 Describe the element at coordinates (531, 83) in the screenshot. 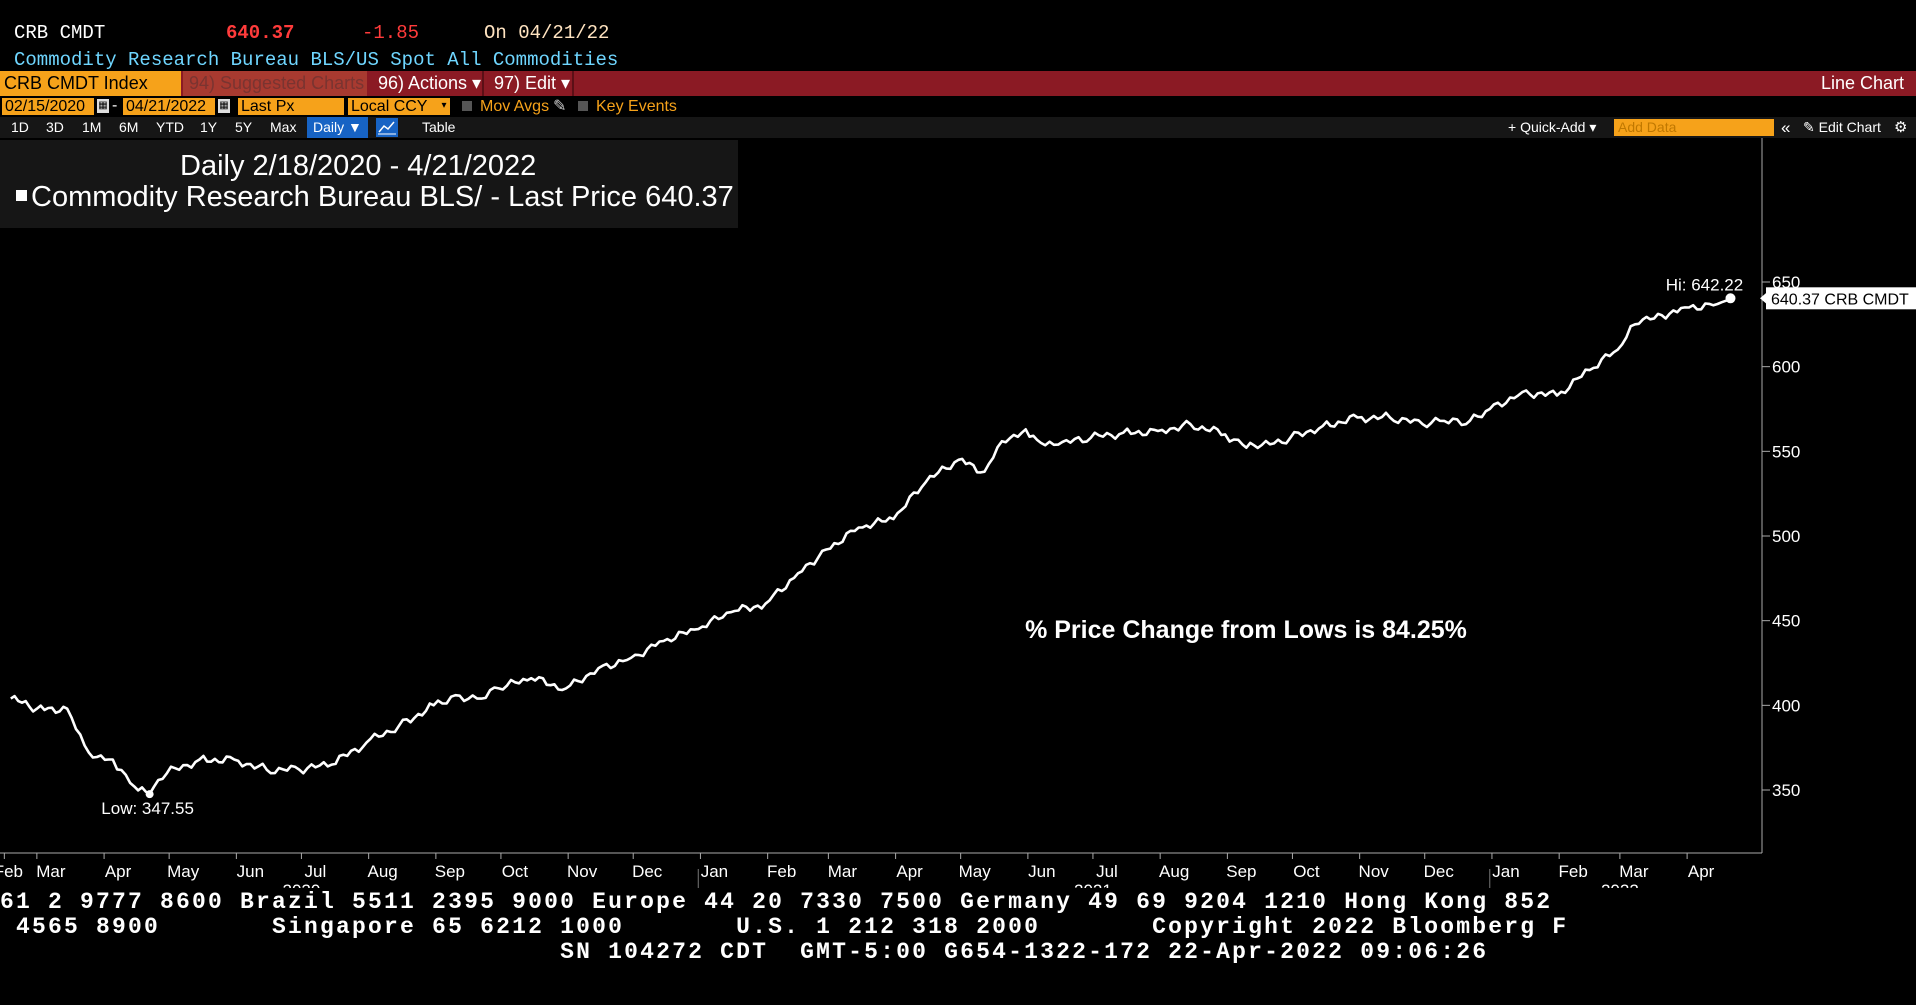

I see `edit-menu: 97) Edit ▾` at that location.